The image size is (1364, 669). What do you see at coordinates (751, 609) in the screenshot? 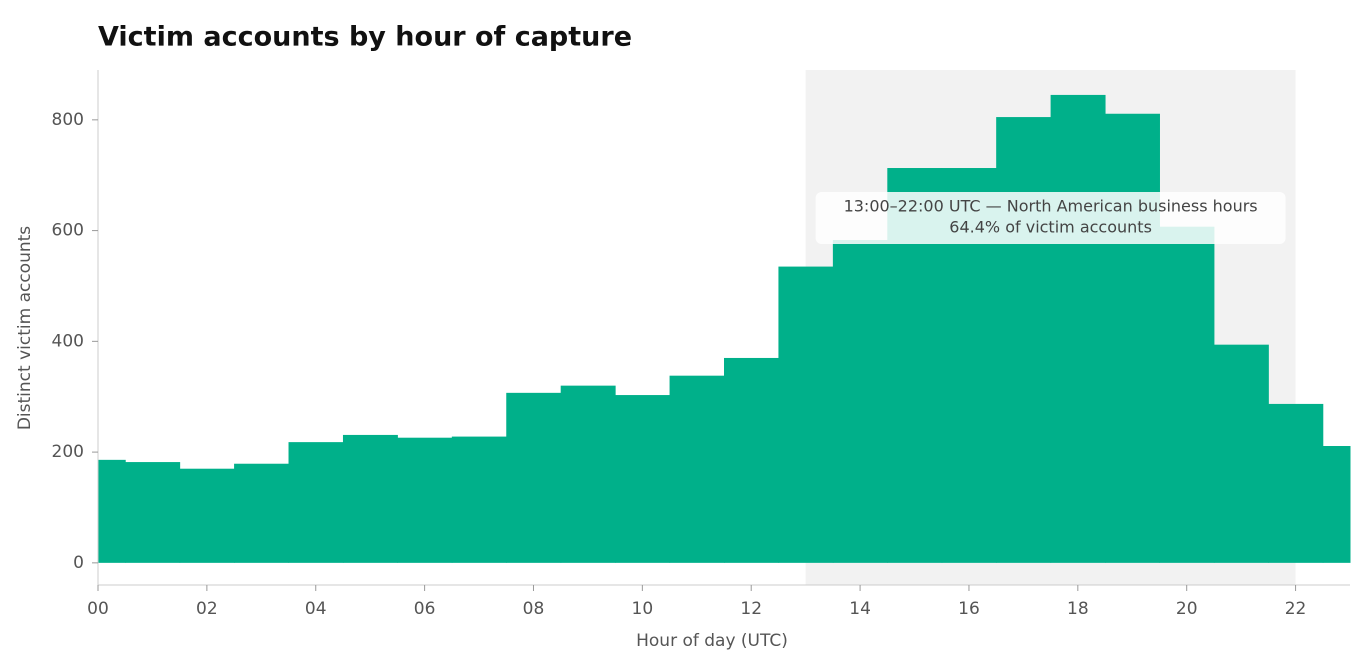
I see `x-tick-label: 12` at bounding box center [751, 609].